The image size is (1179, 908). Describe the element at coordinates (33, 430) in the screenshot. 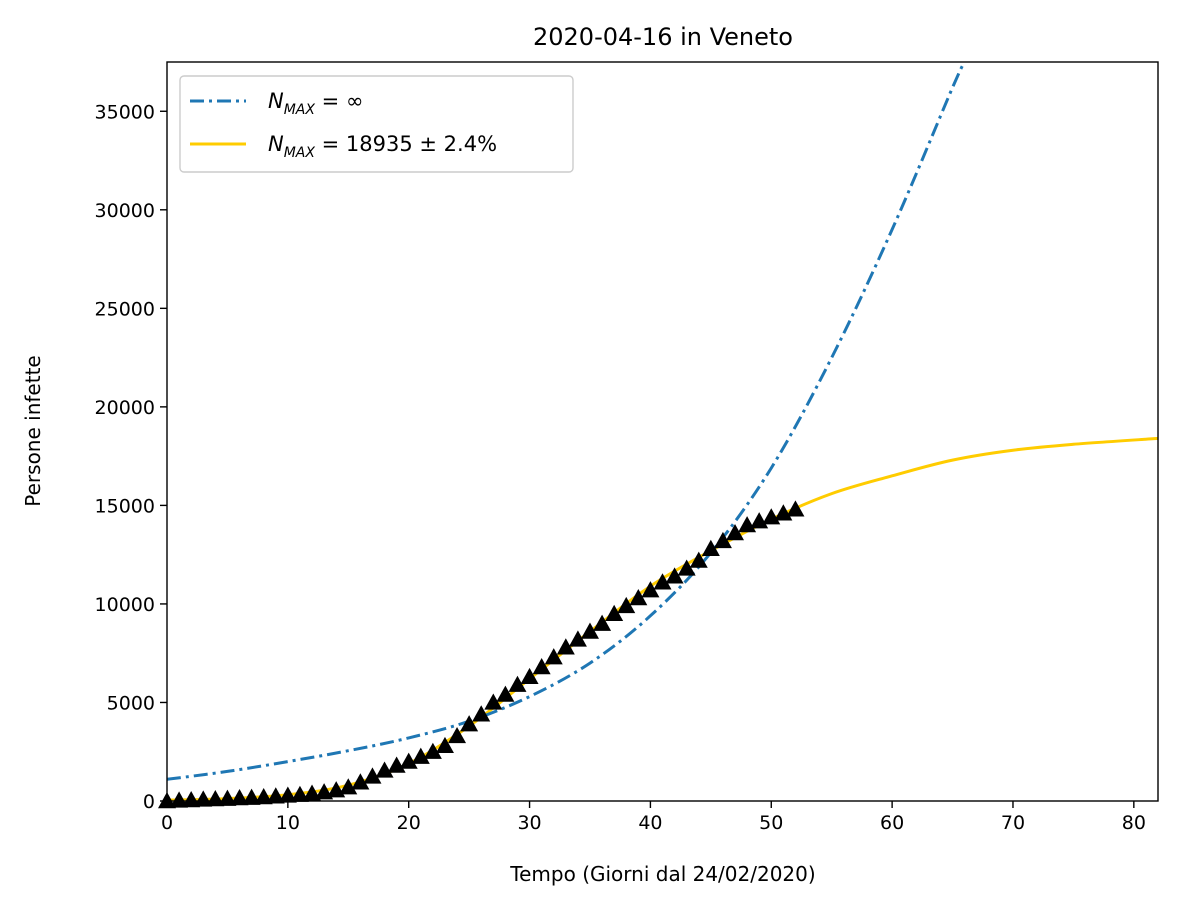

I see `y-axis-label: Persone infette` at that location.